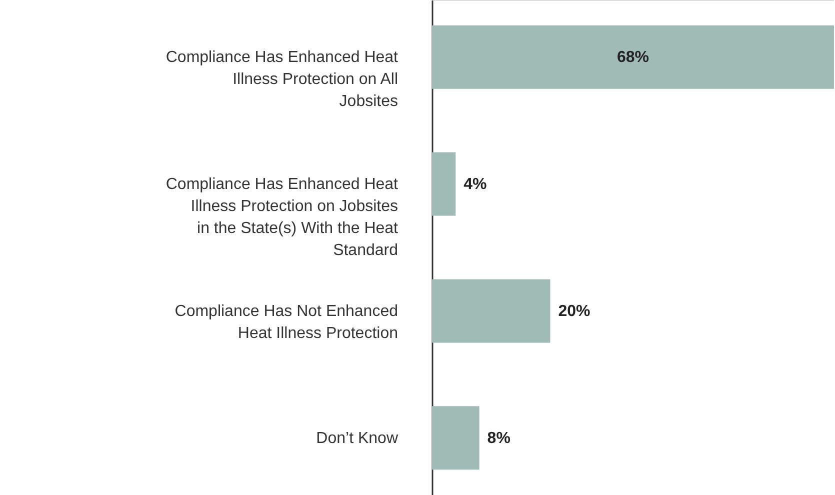 The image size is (835, 495). What do you see at coordinates (498, 438) in the screenshot?
I see `data-label: 8%` at bounding box center [498, 438].